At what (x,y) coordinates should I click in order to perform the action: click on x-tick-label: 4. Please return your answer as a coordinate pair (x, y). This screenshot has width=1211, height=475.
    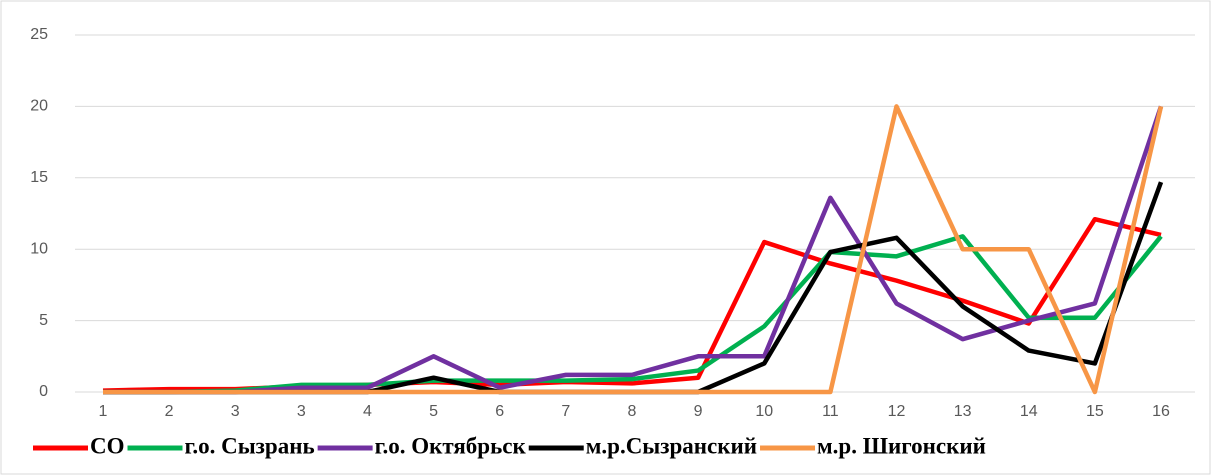
    Looking at the image, I should click on (367, 411).